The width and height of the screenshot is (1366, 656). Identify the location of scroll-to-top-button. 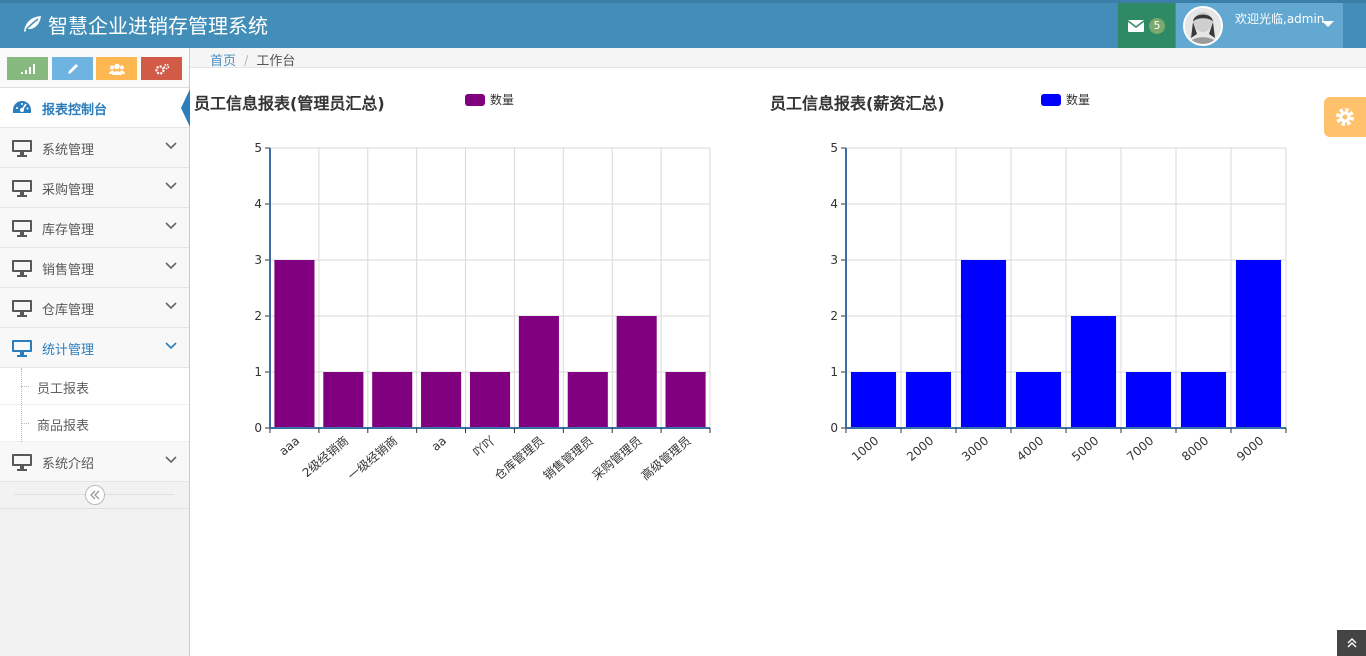
(1351, 643).